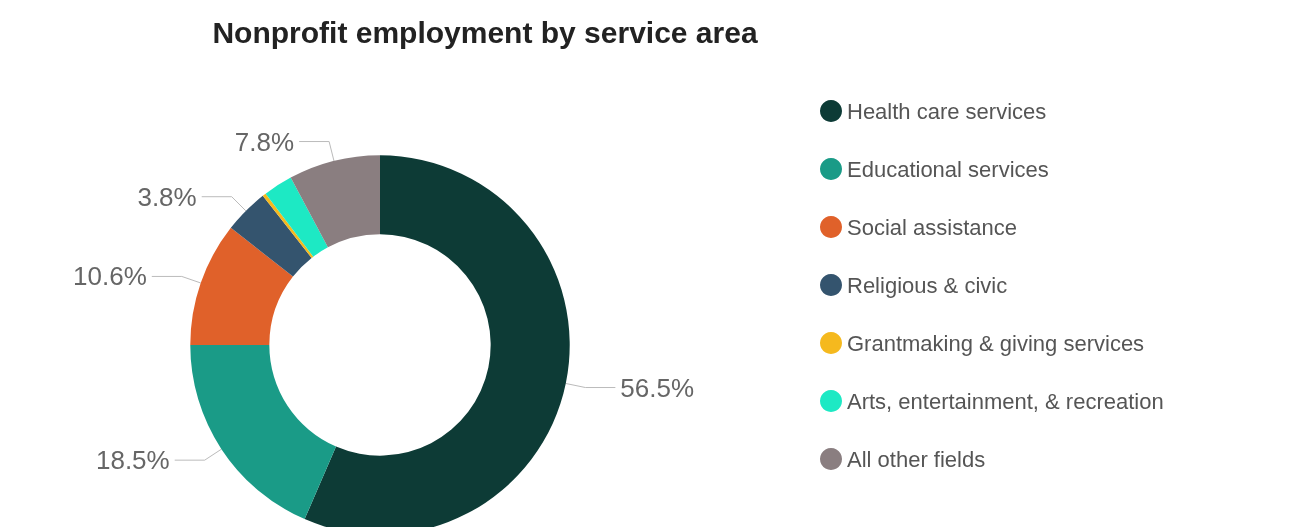 The width and height of the screenshot is (1292, 527). I want to click on legend-label: Health care services, so click(947, 111).